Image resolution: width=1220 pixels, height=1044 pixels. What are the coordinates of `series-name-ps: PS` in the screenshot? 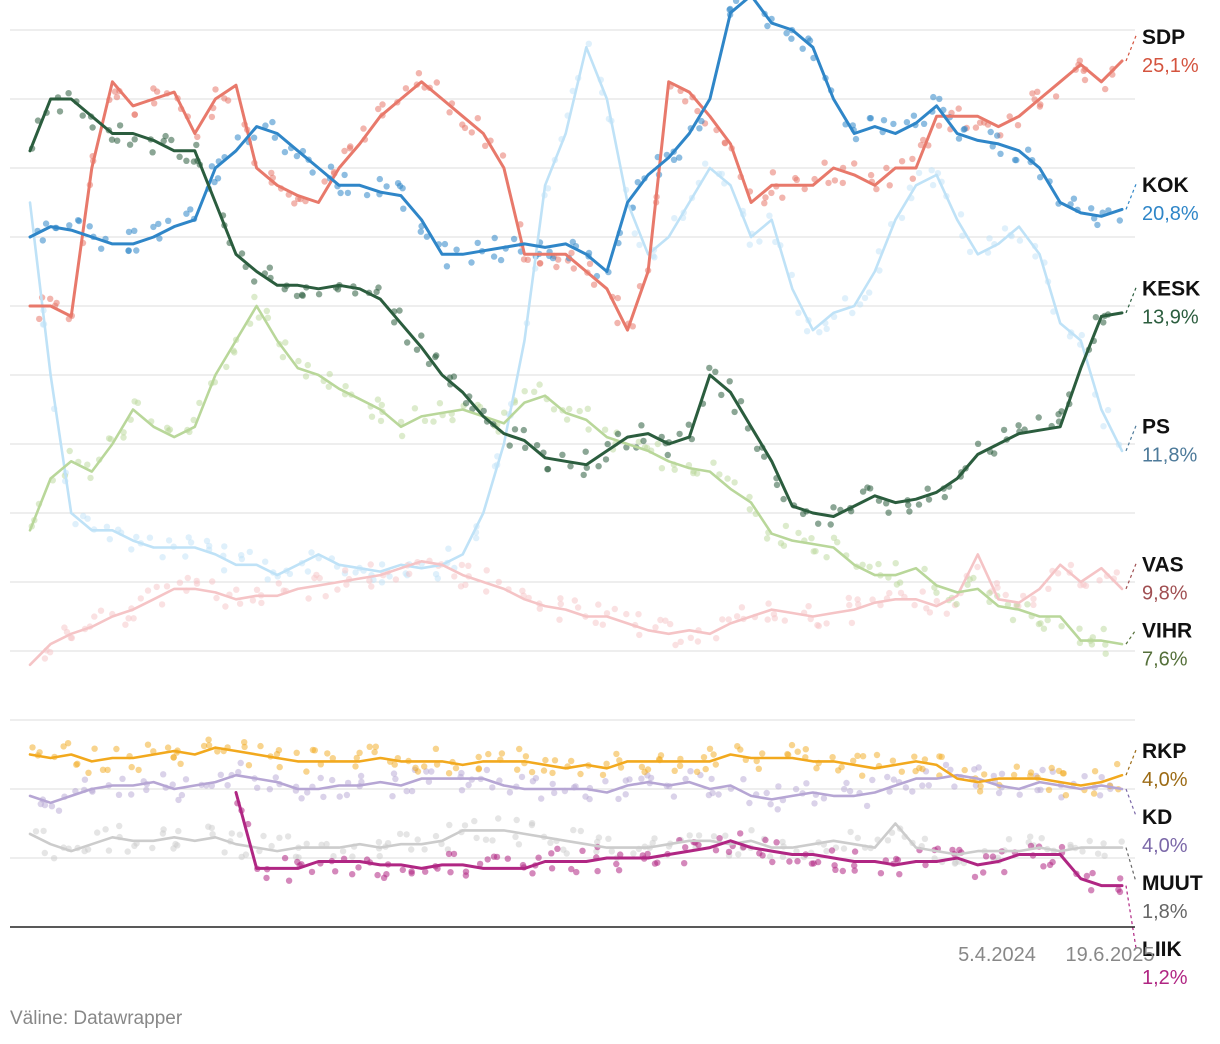 It's located at (1156, 427).